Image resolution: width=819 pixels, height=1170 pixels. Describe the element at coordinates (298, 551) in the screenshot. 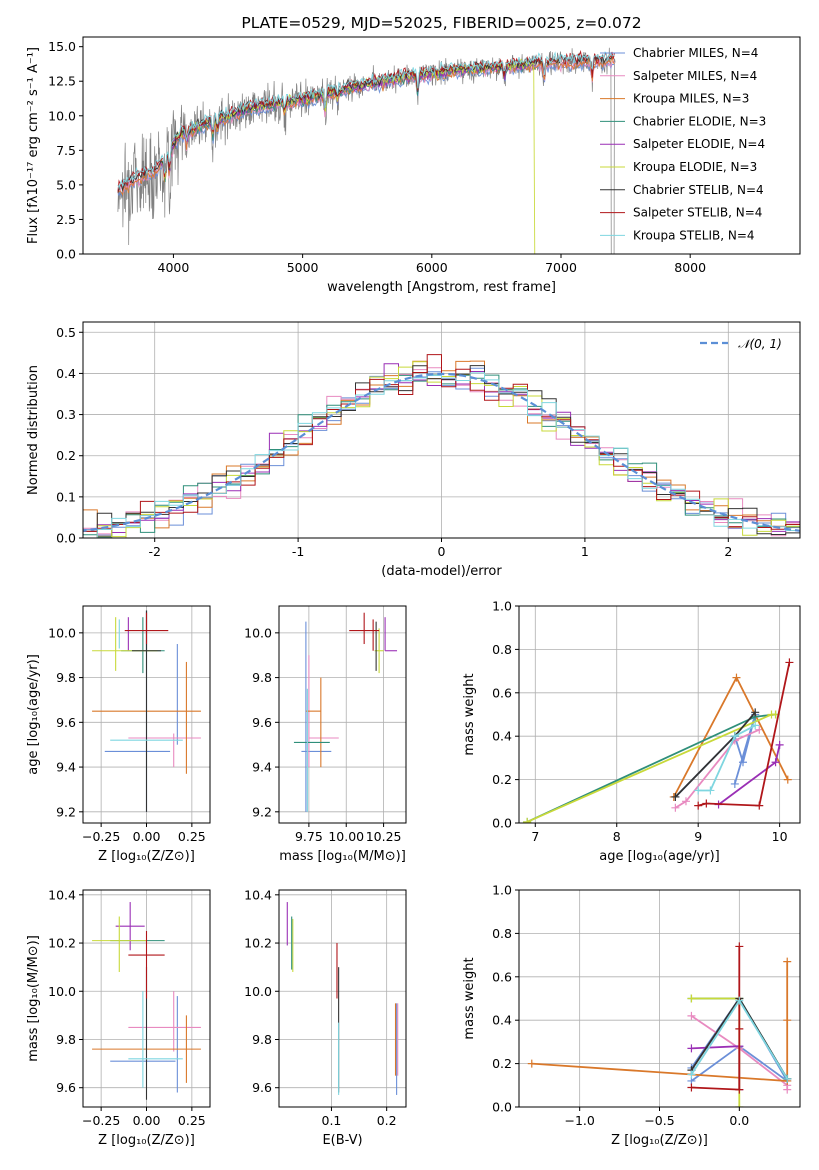

I see `x-tick-label: -1` at that location.